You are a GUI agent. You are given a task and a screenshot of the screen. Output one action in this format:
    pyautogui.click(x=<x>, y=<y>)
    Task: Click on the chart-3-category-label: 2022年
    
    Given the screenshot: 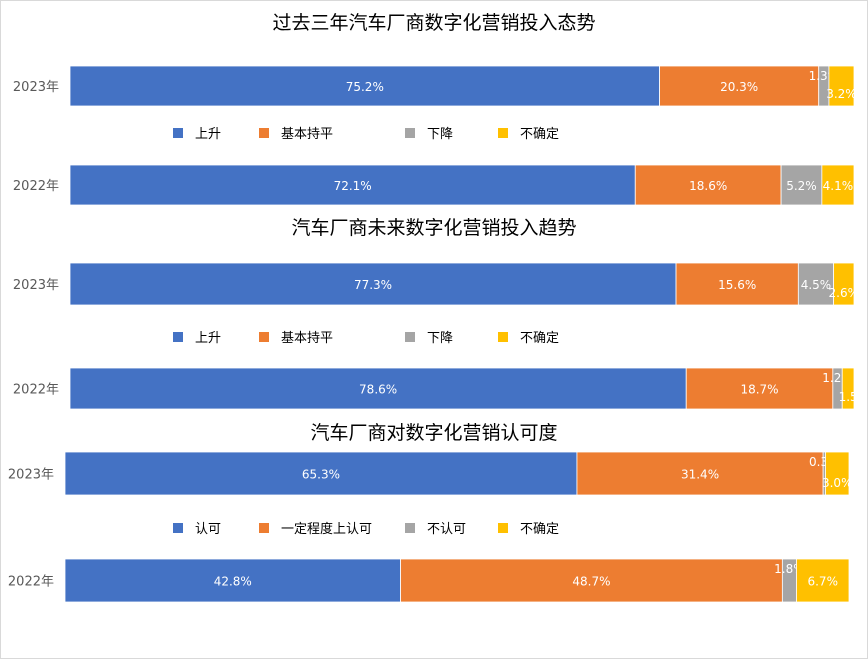 What is the action you would take?
    pyautogui.click(x=31, y=582)
    